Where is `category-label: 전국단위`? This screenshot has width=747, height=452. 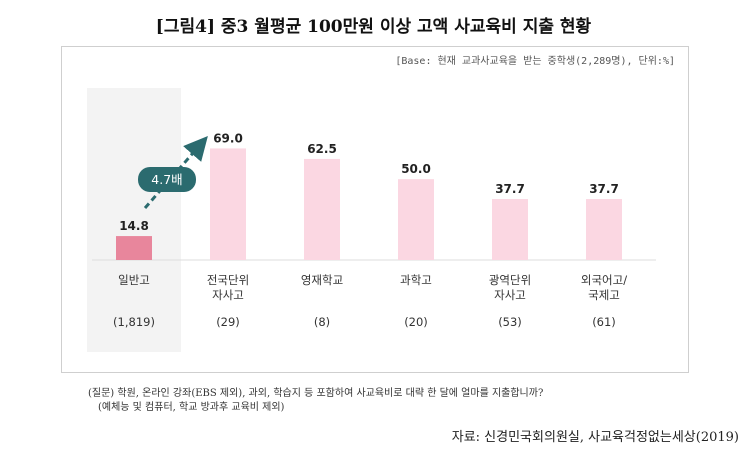
category-label: 전국단위 is located at coordinates (228, 280).